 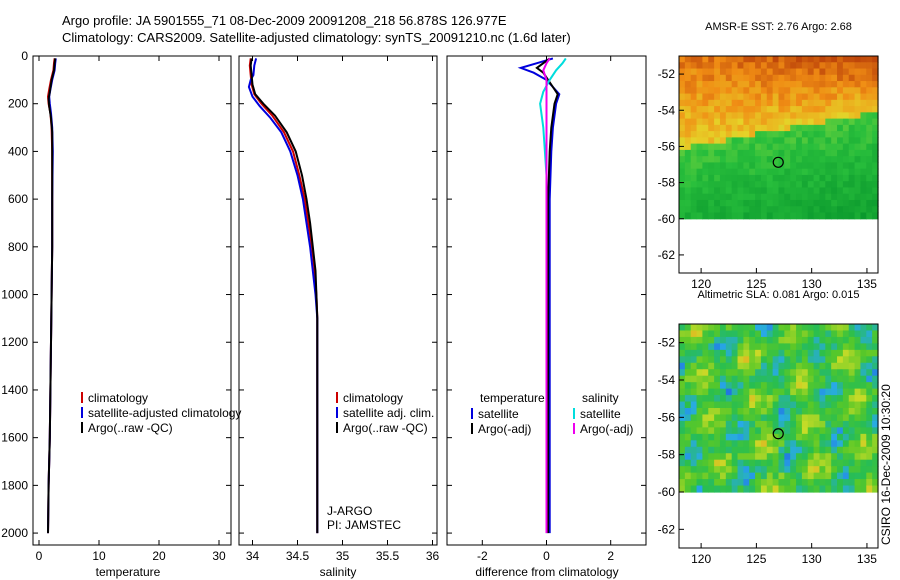 What do you see at coordinates (610, 556) in the screenshot?
I see `difference-xtick-label: 2` at bounding box center [610, 556].